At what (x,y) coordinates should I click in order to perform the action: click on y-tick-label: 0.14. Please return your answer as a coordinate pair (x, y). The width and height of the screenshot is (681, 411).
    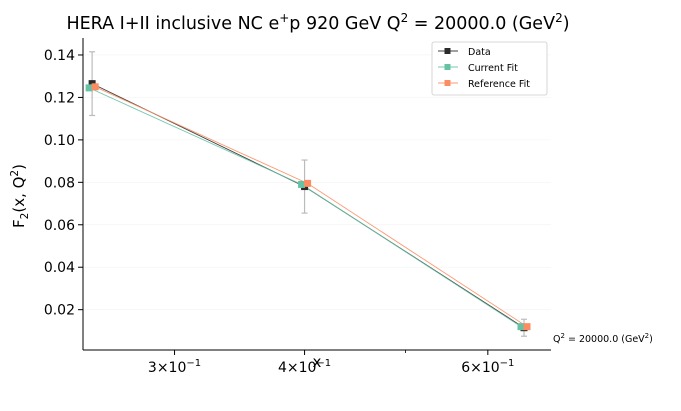
    Looking at the image, I should click on (59, 56).